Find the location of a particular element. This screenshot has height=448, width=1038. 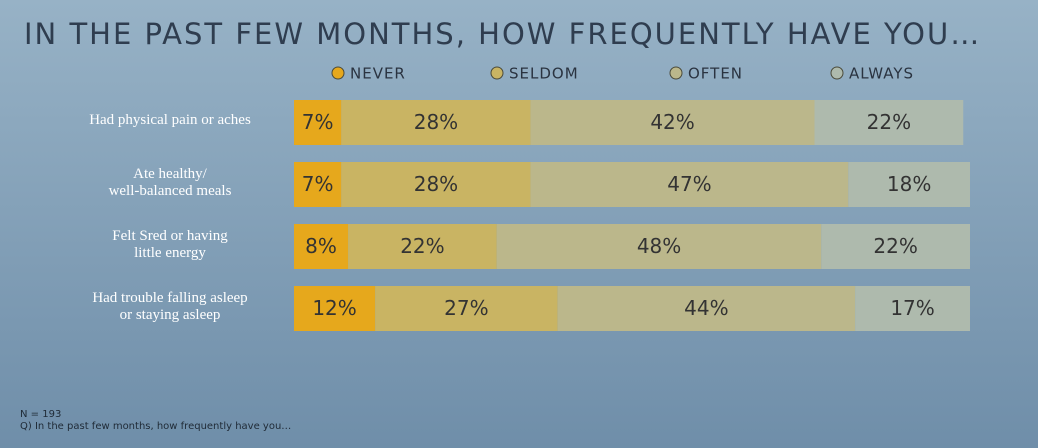

data-label: 18% is located at coordinates (909, 184).